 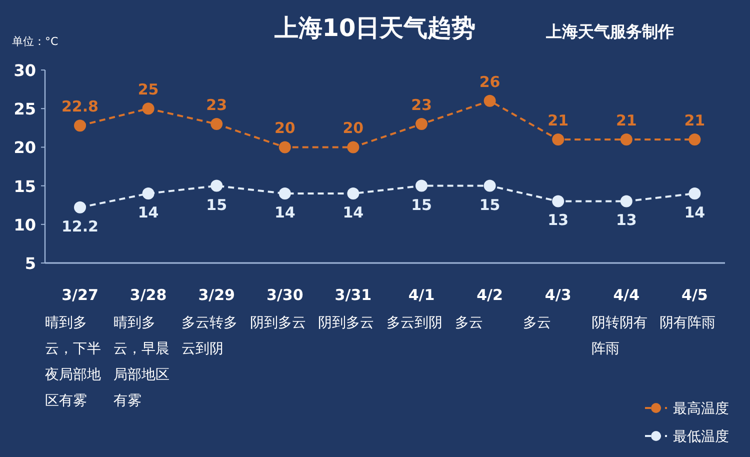 I want to click on x-tick-label: 4/5, so click(x=695, y=295).